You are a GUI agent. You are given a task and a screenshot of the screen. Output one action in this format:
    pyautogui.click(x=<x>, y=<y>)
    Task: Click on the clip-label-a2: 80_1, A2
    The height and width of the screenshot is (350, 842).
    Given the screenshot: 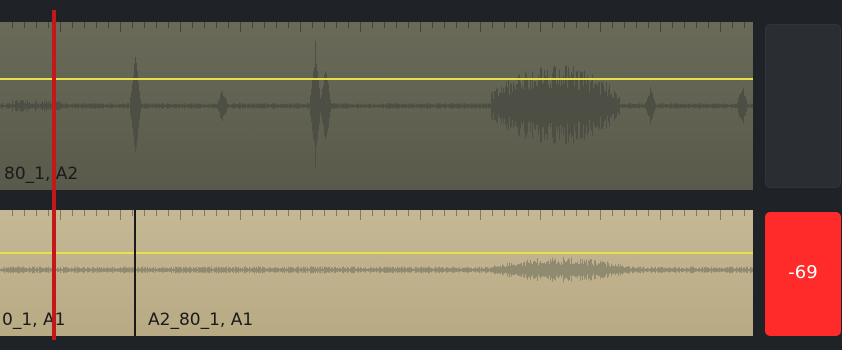 What is the action you would take?
    pyautogui.click(x=41, y=174)
    